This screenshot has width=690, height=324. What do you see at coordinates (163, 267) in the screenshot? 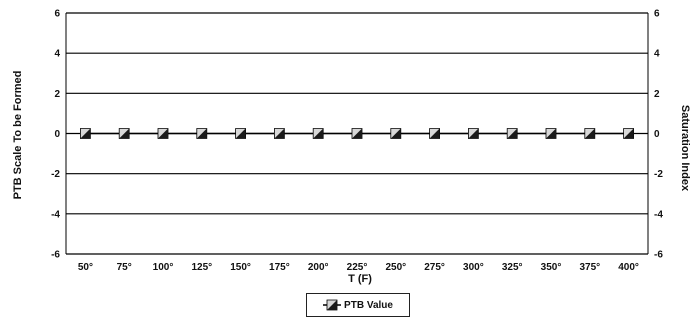
I see `x-tick-label: 100°` at bounding box center [163, 267].